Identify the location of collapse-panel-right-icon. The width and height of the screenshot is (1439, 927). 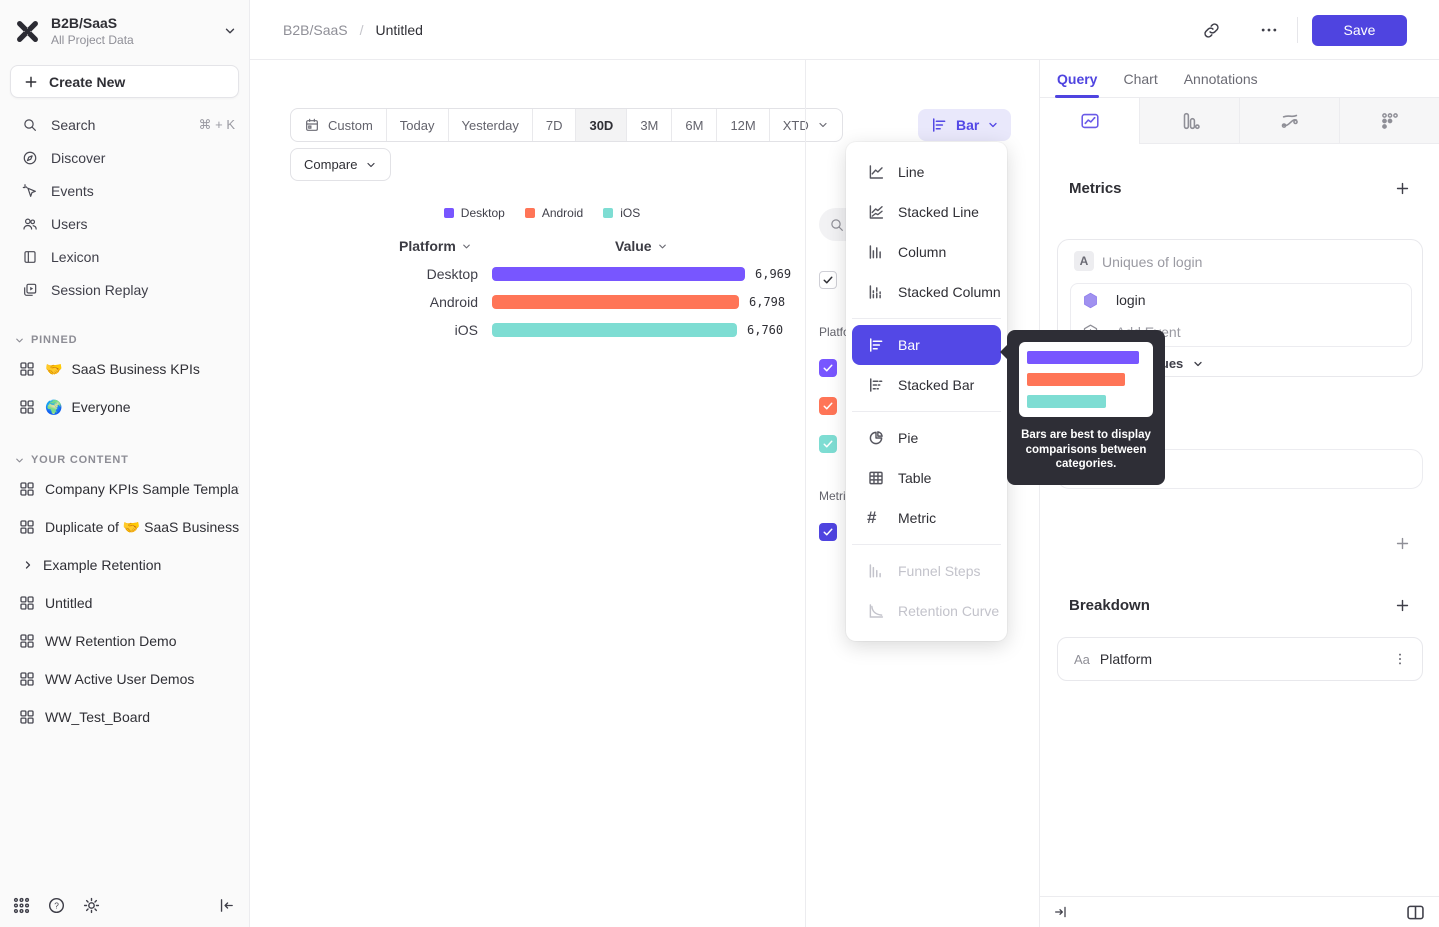
(1061, 912).